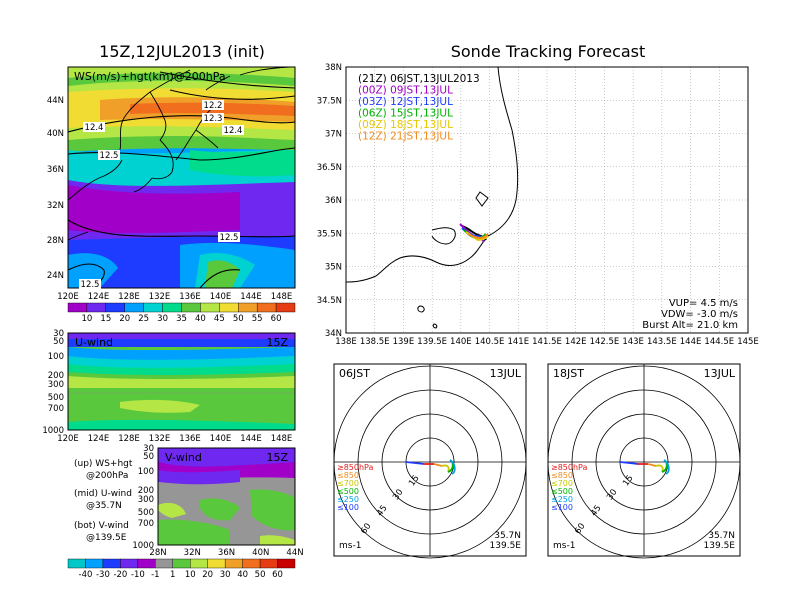  Describe the element at coordinates (55, 134) in the screenshot. I see `map-lat-tick: 40N` at that location.